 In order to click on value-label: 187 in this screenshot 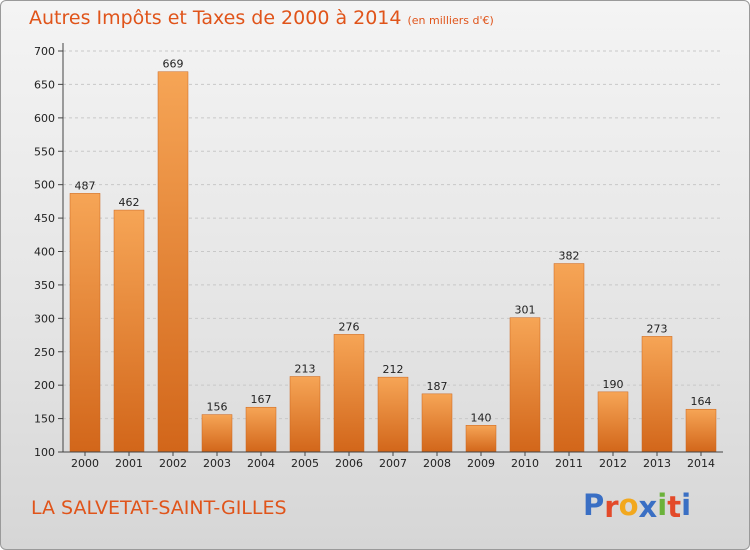, I will do `click(437, 386)`.